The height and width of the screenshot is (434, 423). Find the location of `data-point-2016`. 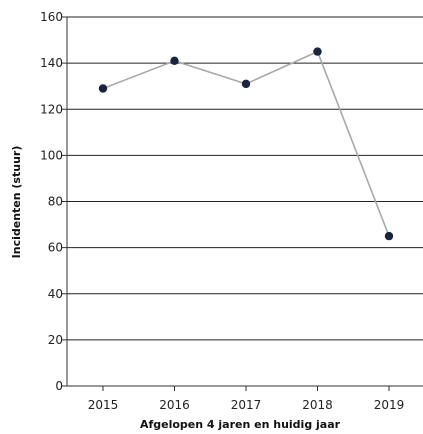

data-point-2016 is located at coordinates (174, 61).